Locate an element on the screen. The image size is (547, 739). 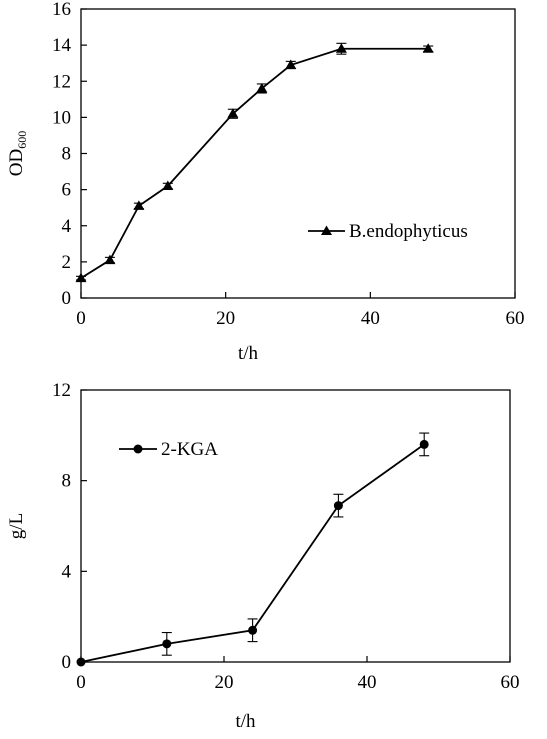
legend-label: B.endophyticus is located at coordinates (408, 231).